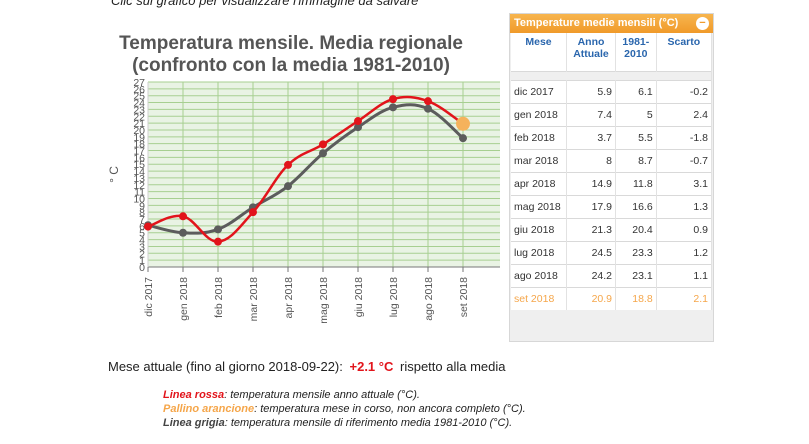 The width and height of the screenshot is (809, 444). Describe the element at coordinates (142, 241) in the screenshot. I see `y-tick-label: 4` at that location.